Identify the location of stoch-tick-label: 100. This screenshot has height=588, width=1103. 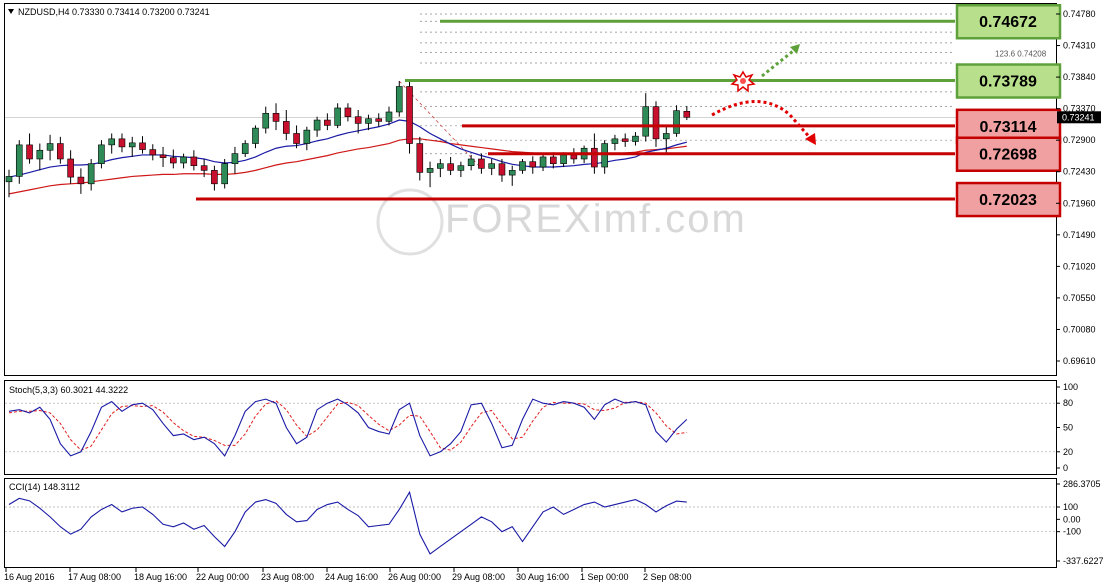
(1070, 387).